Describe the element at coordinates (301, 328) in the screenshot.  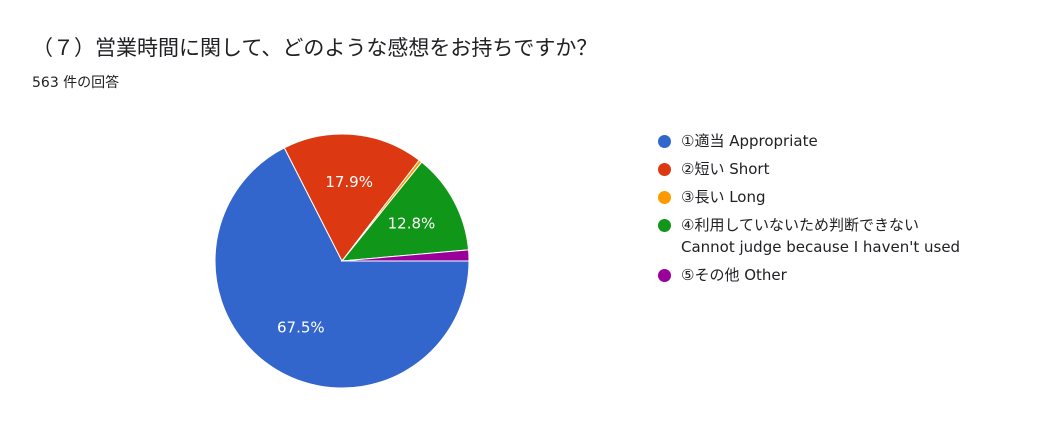
I see `data-label: 67.5%` at that location.